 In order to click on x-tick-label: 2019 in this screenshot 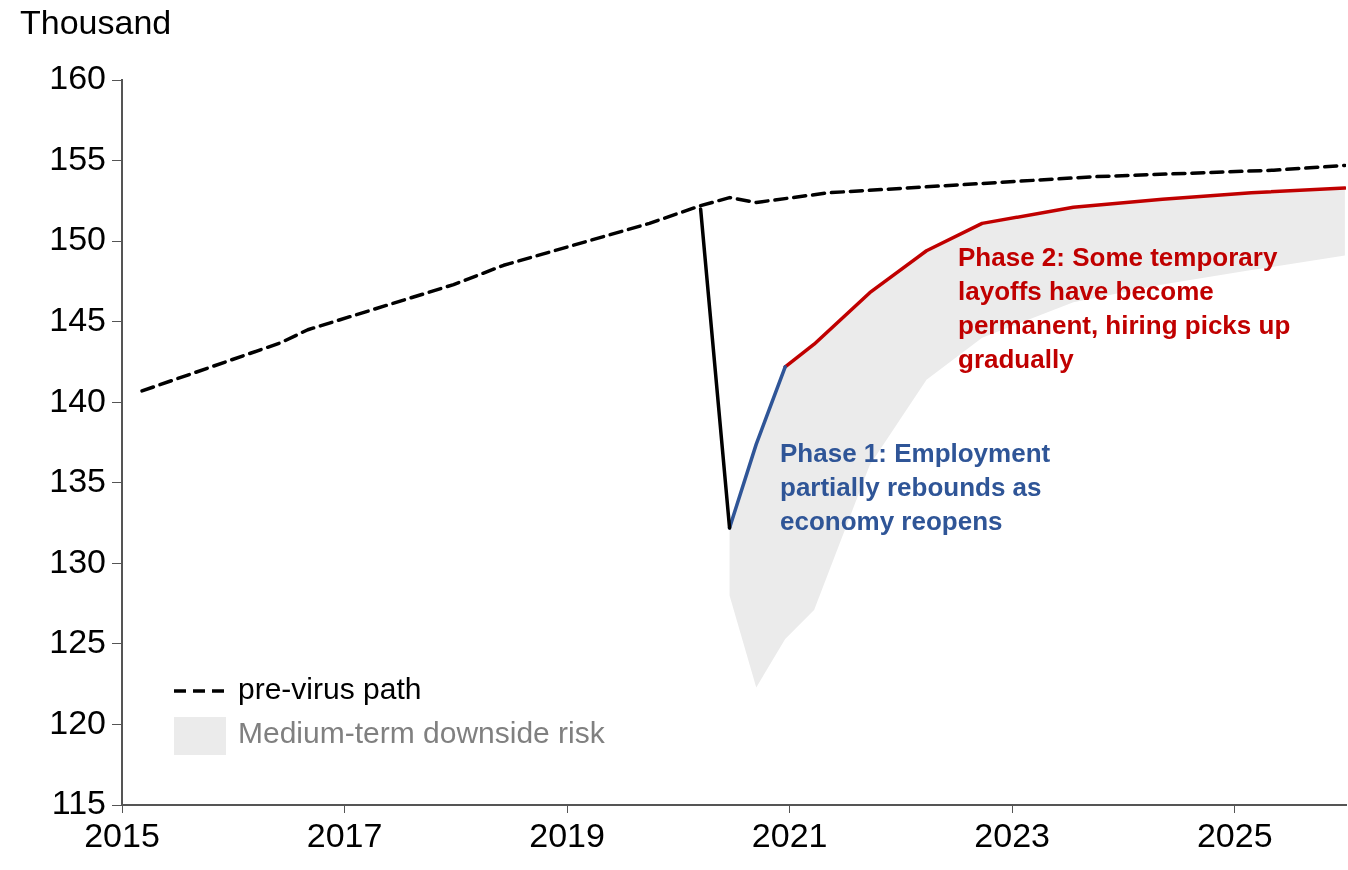, I will do `click(567, 834)`.